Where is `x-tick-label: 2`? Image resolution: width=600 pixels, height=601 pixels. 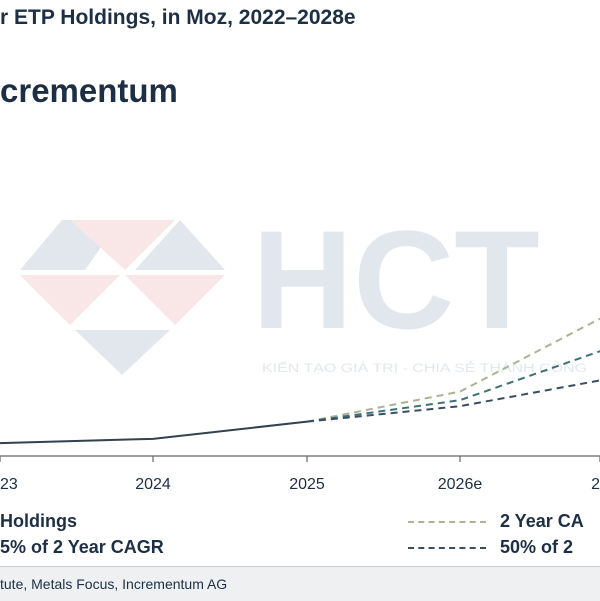 x-tick-label: 2 is located at coordinates (595, 484).